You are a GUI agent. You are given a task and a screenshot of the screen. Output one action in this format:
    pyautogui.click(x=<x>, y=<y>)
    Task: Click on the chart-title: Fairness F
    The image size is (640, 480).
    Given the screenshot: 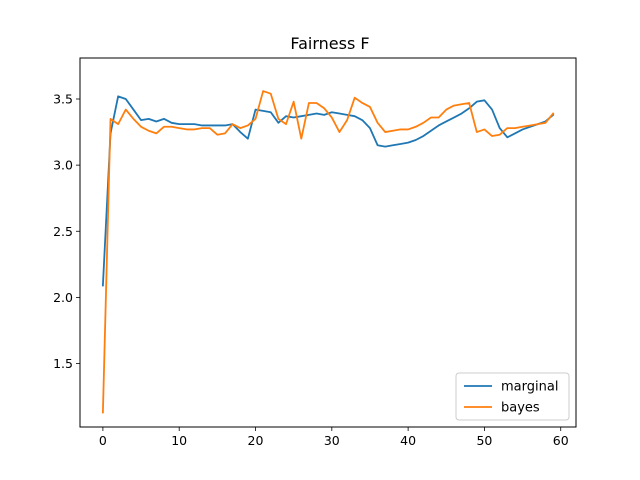 What is the action you would take?
    pyautogui.click(x=329, y=43)
    